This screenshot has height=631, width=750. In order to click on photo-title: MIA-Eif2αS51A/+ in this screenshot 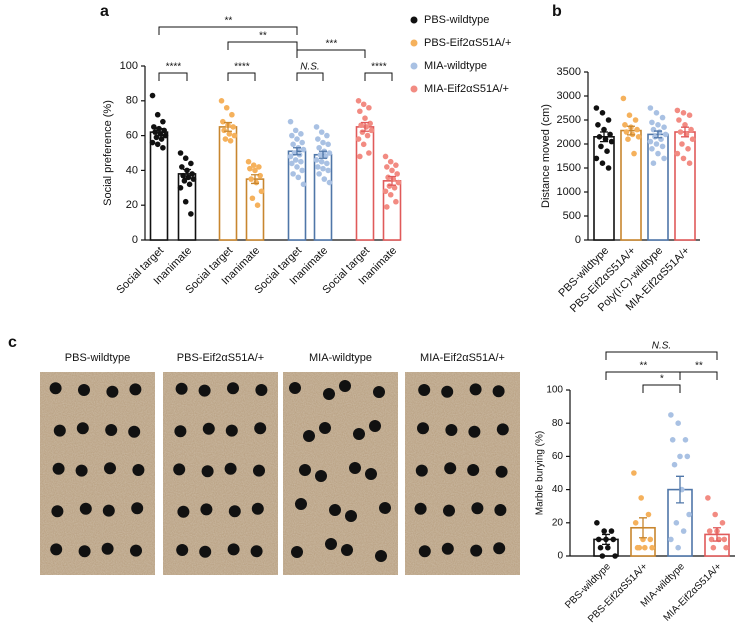, I will do `click(462, 358)`.